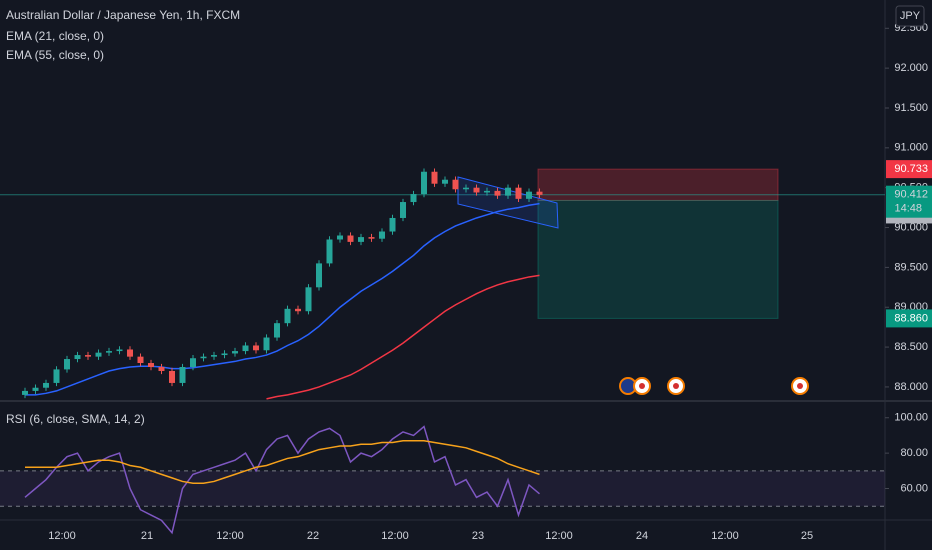  I want to click on target-badge, so click(909, 318).